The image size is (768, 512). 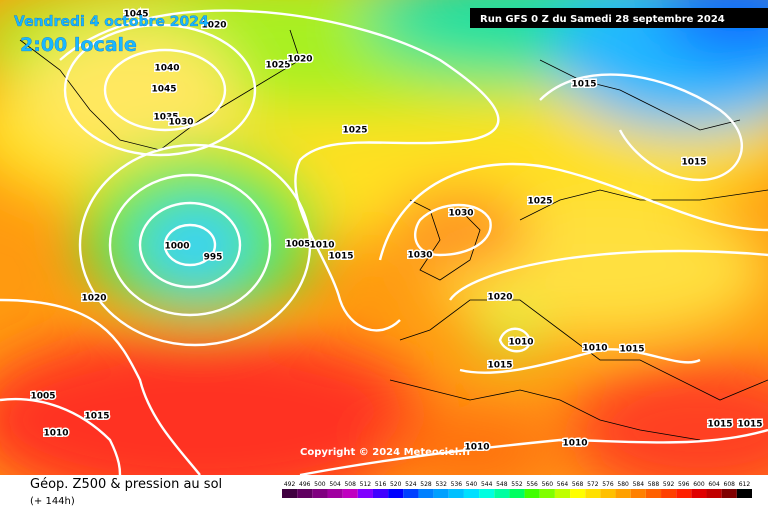 I want to click on legend-label: 568, so click(x=578, y=484).